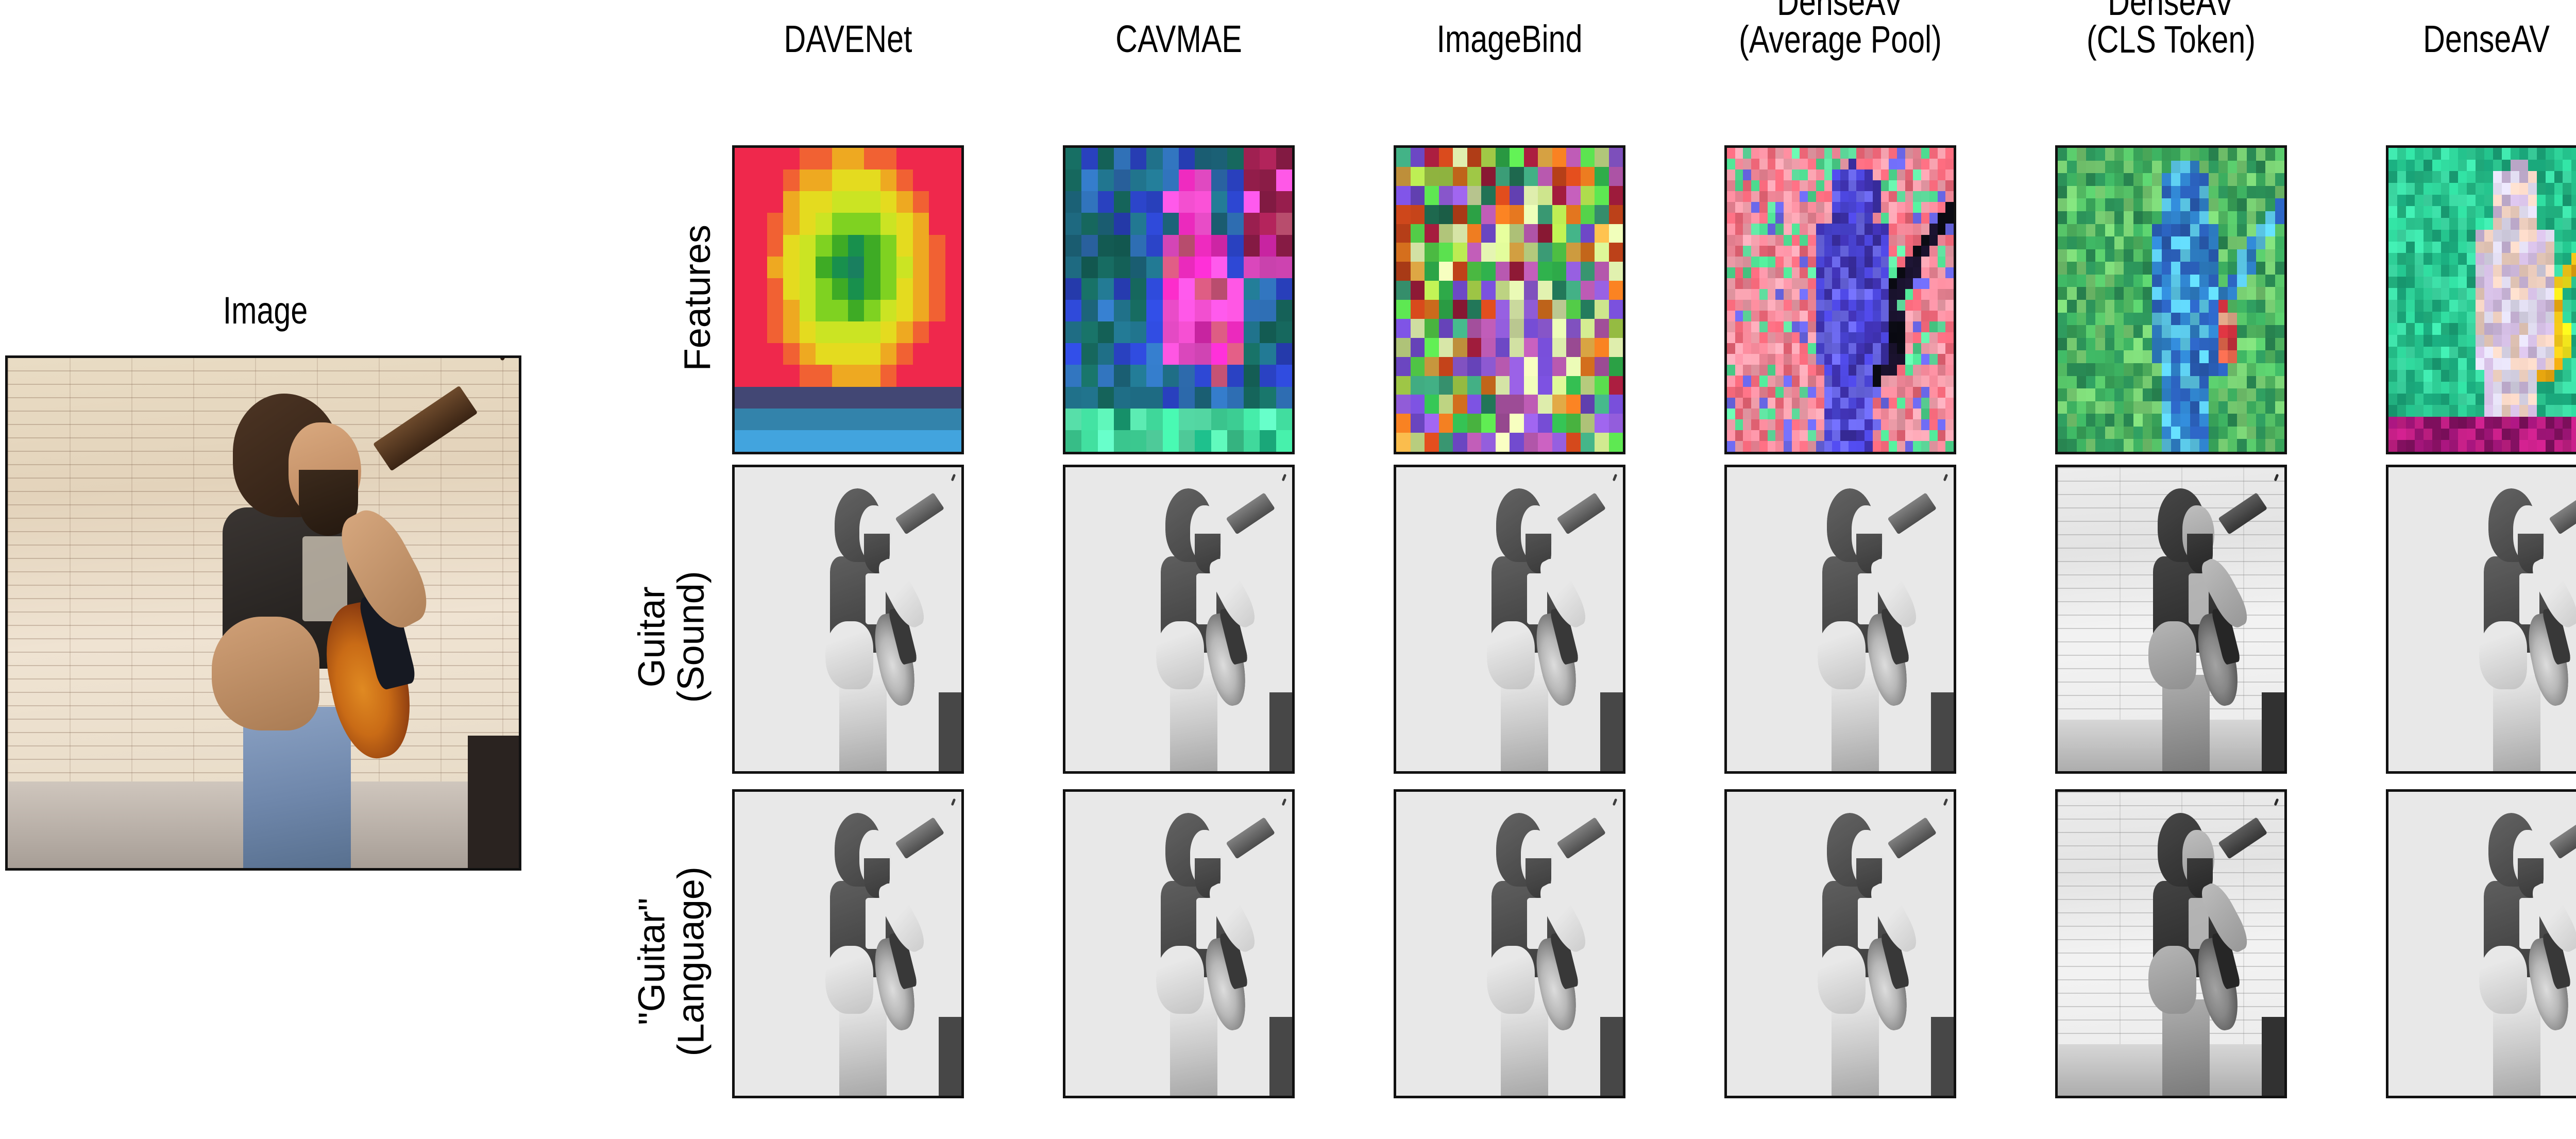 This screenshot has height=1139, width=2576. I want to click on language-heatmap-davenet, so click(848, 943).